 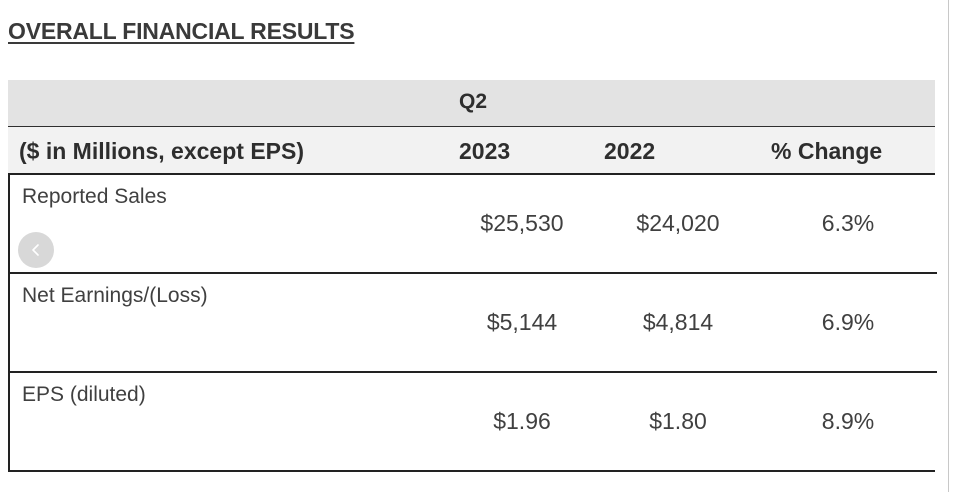 I want to click on chevron-left-icon, so click(x=35, y=250).